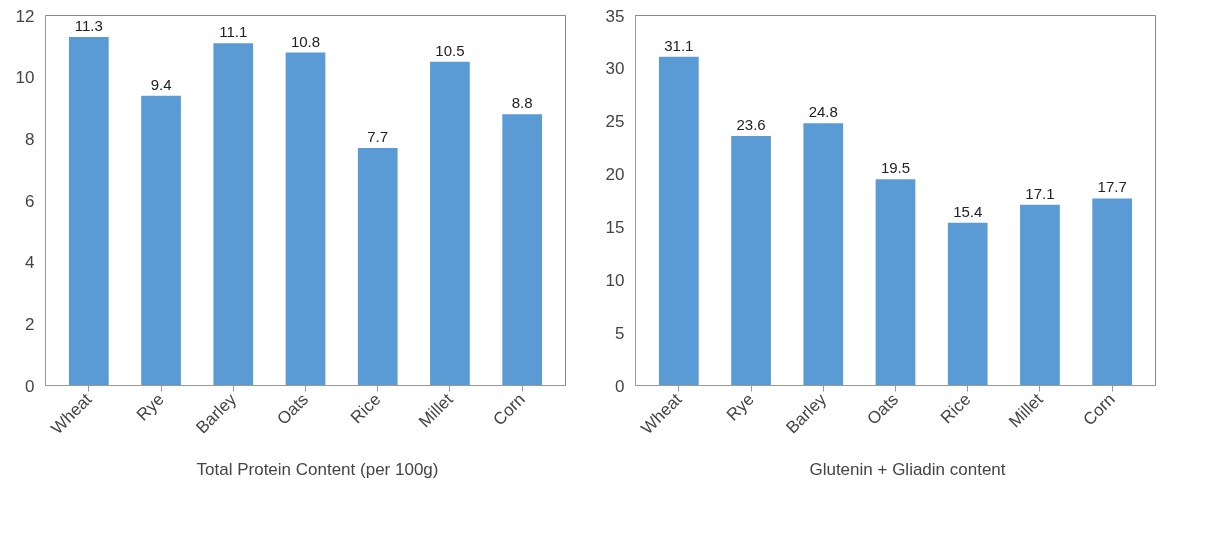 The width and height of the screenshot is (1207, 551). What do you see at coordinates (233, 32) in the screenshot?
I see `data-label: 11.1` at bounding box center [233, 32].